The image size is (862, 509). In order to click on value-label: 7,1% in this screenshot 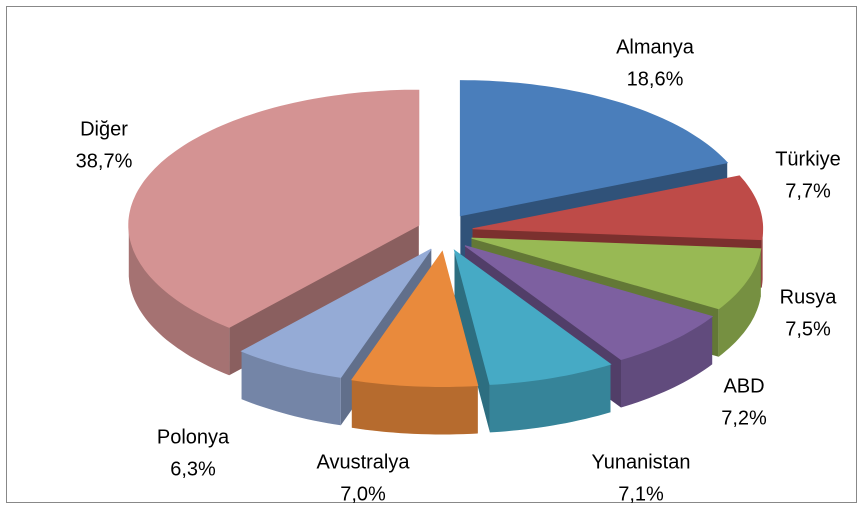, I will do `click(641, 494)`.